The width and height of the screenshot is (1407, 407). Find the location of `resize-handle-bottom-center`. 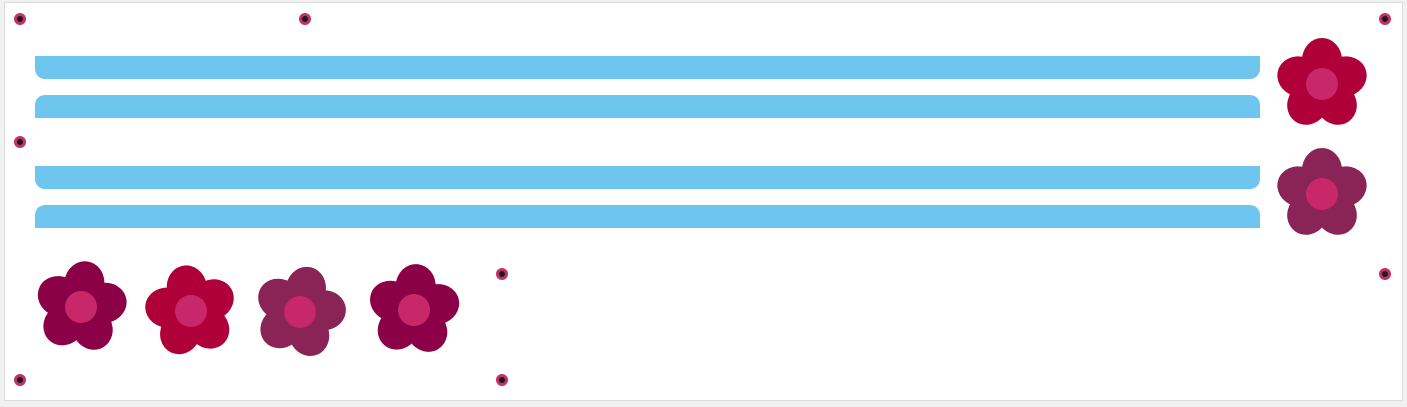

resize-handle-bottom-center is located at coordinates (502, 380).